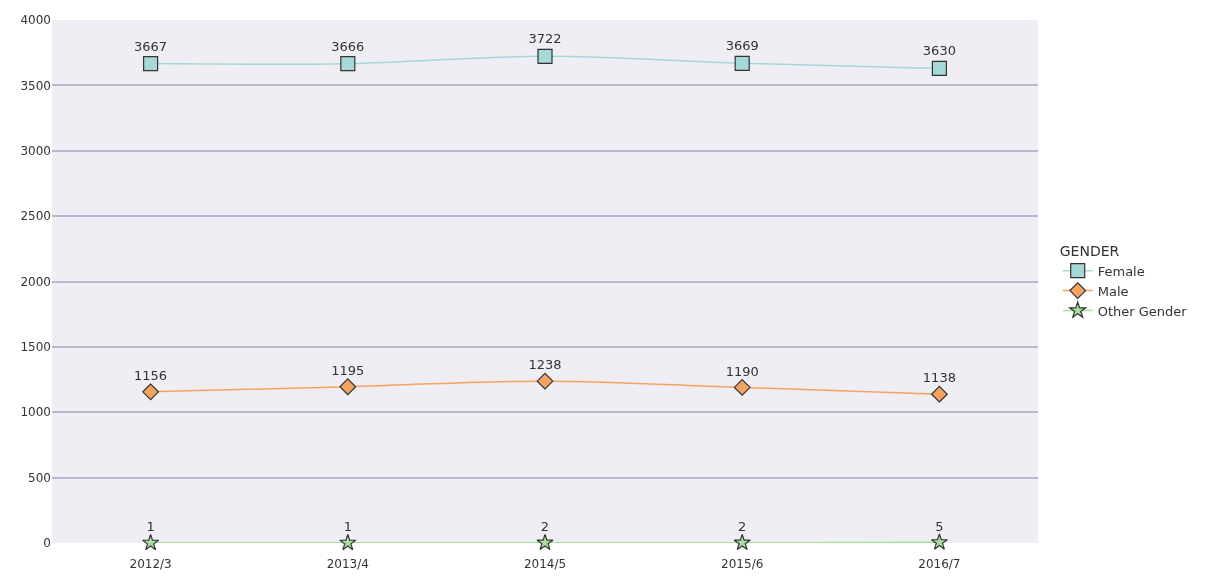 The image size is (1205, 583). Describe the element at coordinates (742, 46) in the screenshot. I see `data-label: 3669` at that location.